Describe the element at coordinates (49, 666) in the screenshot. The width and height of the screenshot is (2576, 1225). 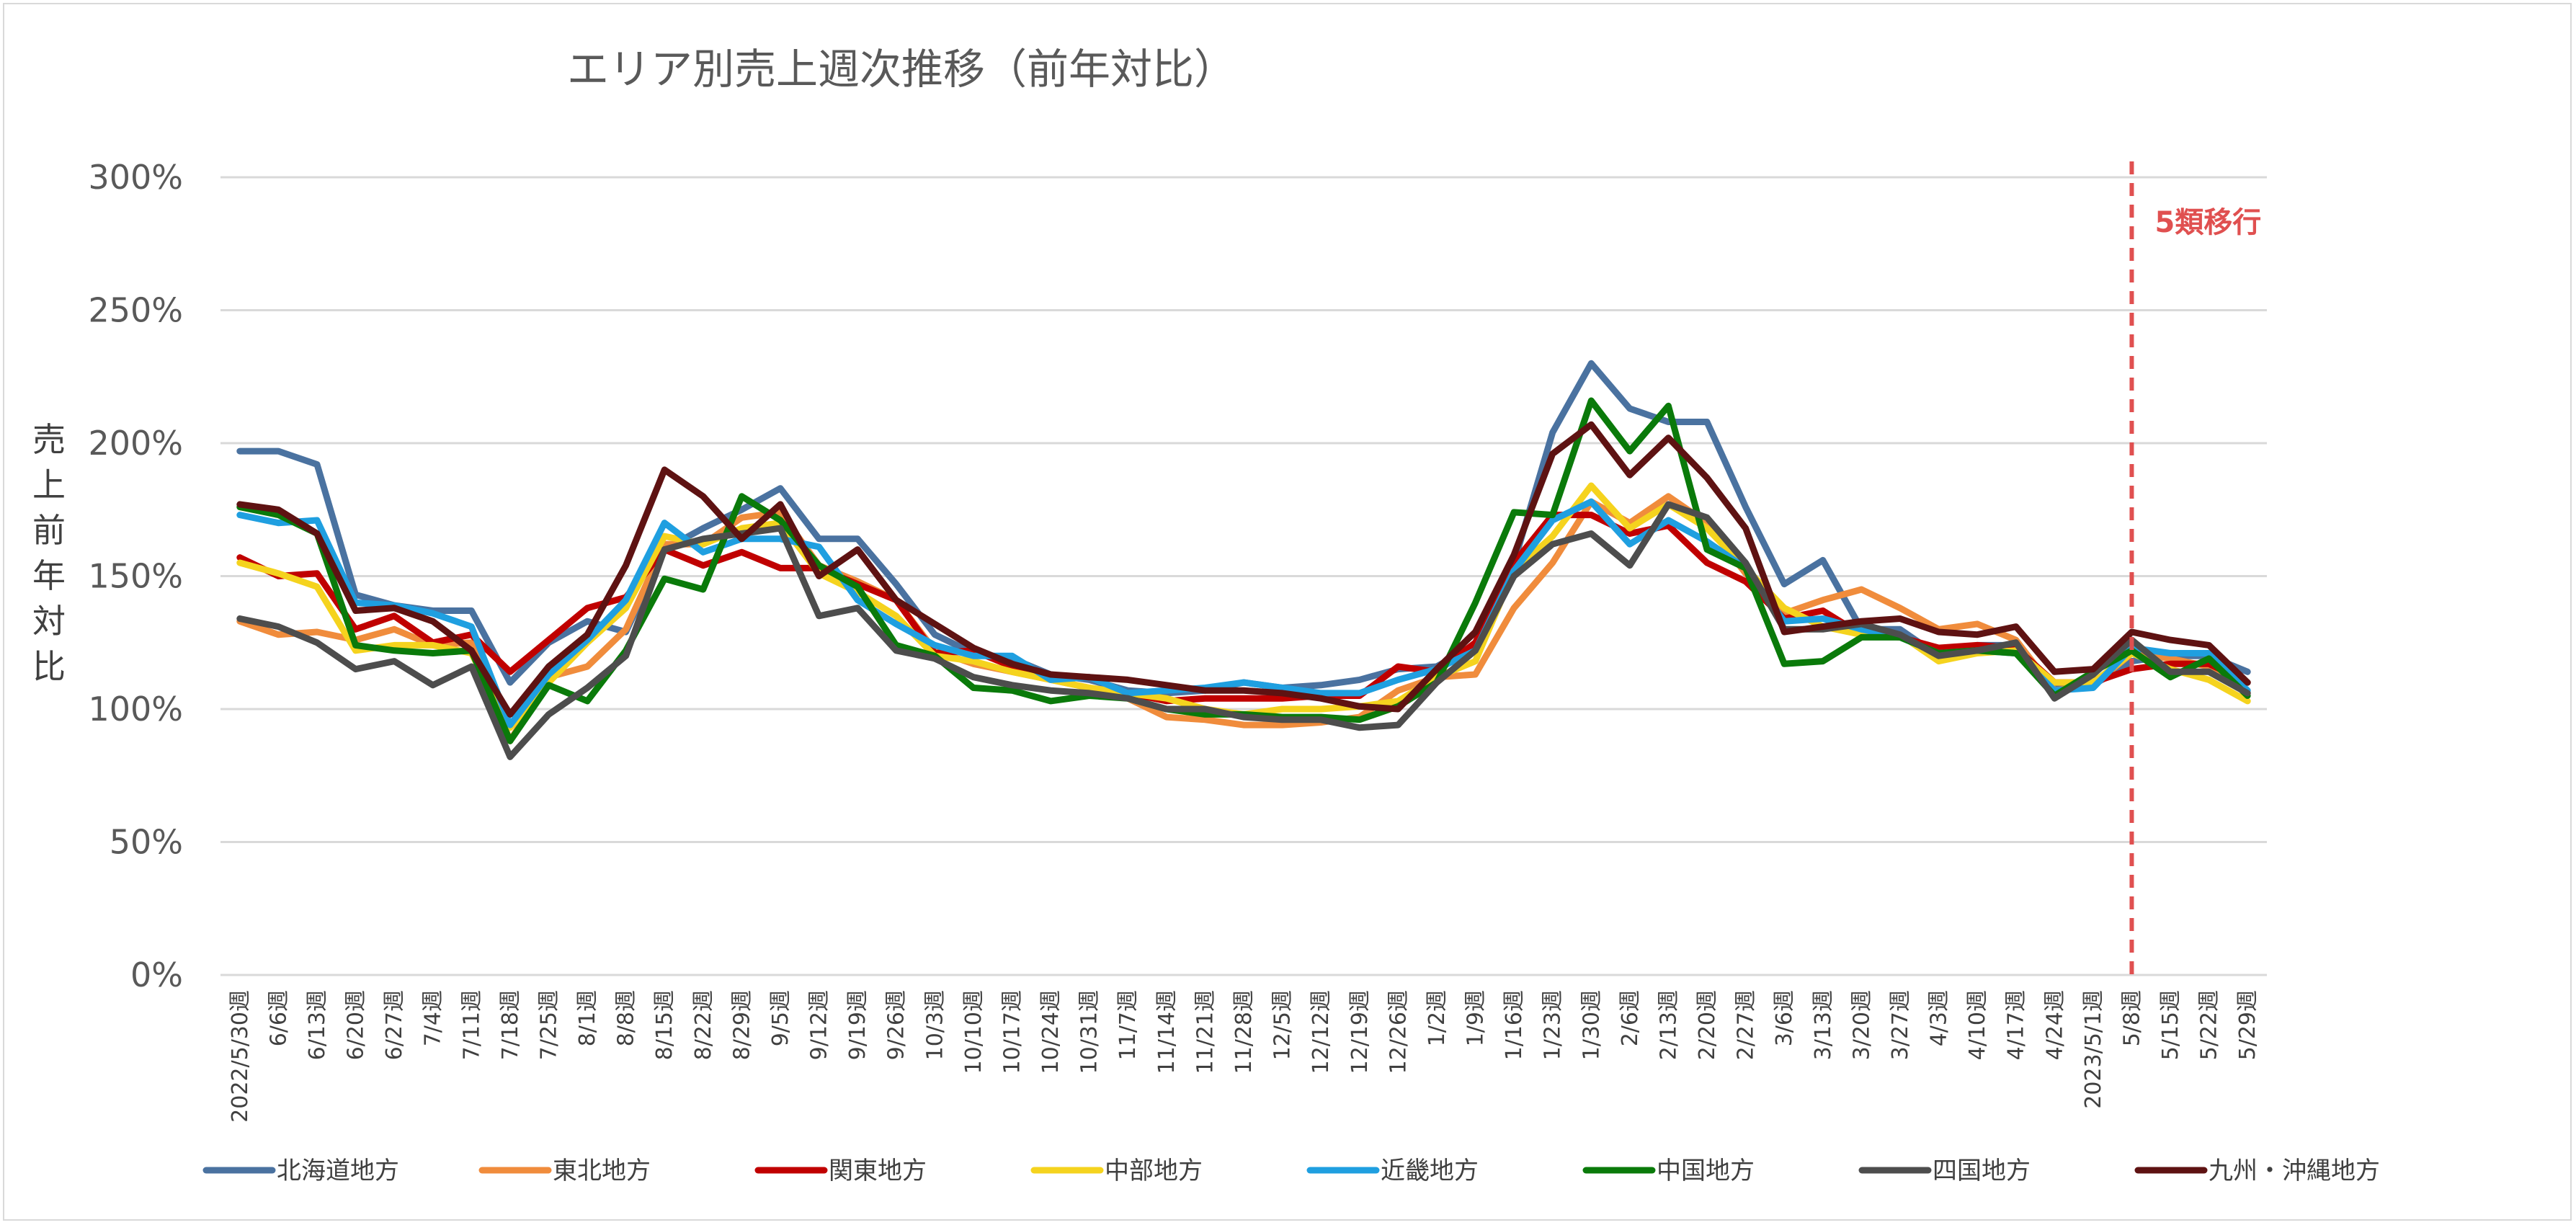
I see `y-axis-label-char: 比` at that location.